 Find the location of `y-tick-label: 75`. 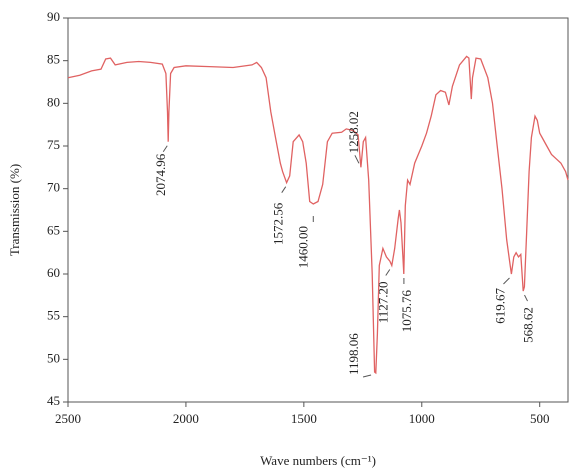

y-tick-label: 75 is located at coordinates (53, 144).